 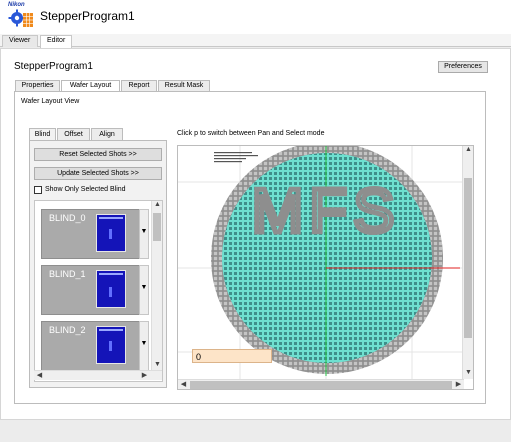 What do you see at coordinates (67, 274) in the screenshot?
I see `blind-name: BLIND_1` at bounding box center [67, 274].